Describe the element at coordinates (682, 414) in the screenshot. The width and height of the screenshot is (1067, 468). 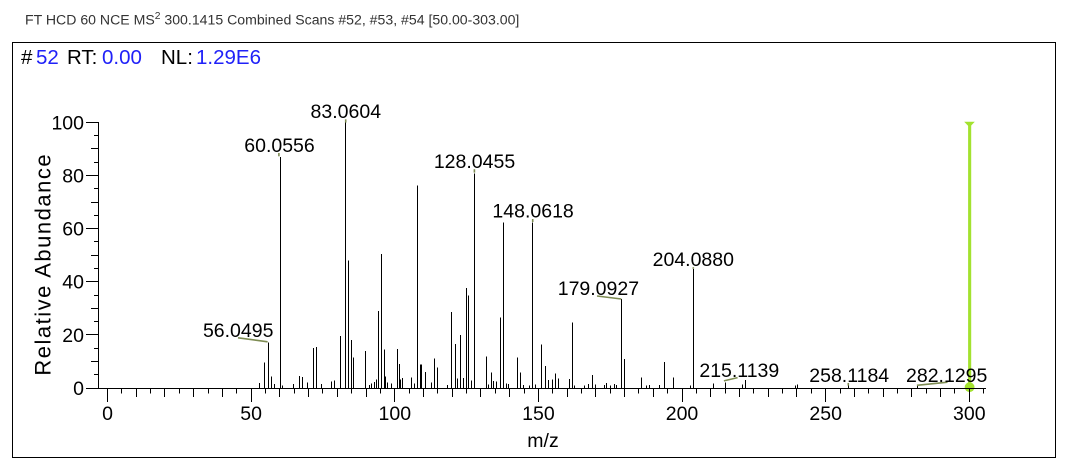
I see `svg-text: 200` at that location.